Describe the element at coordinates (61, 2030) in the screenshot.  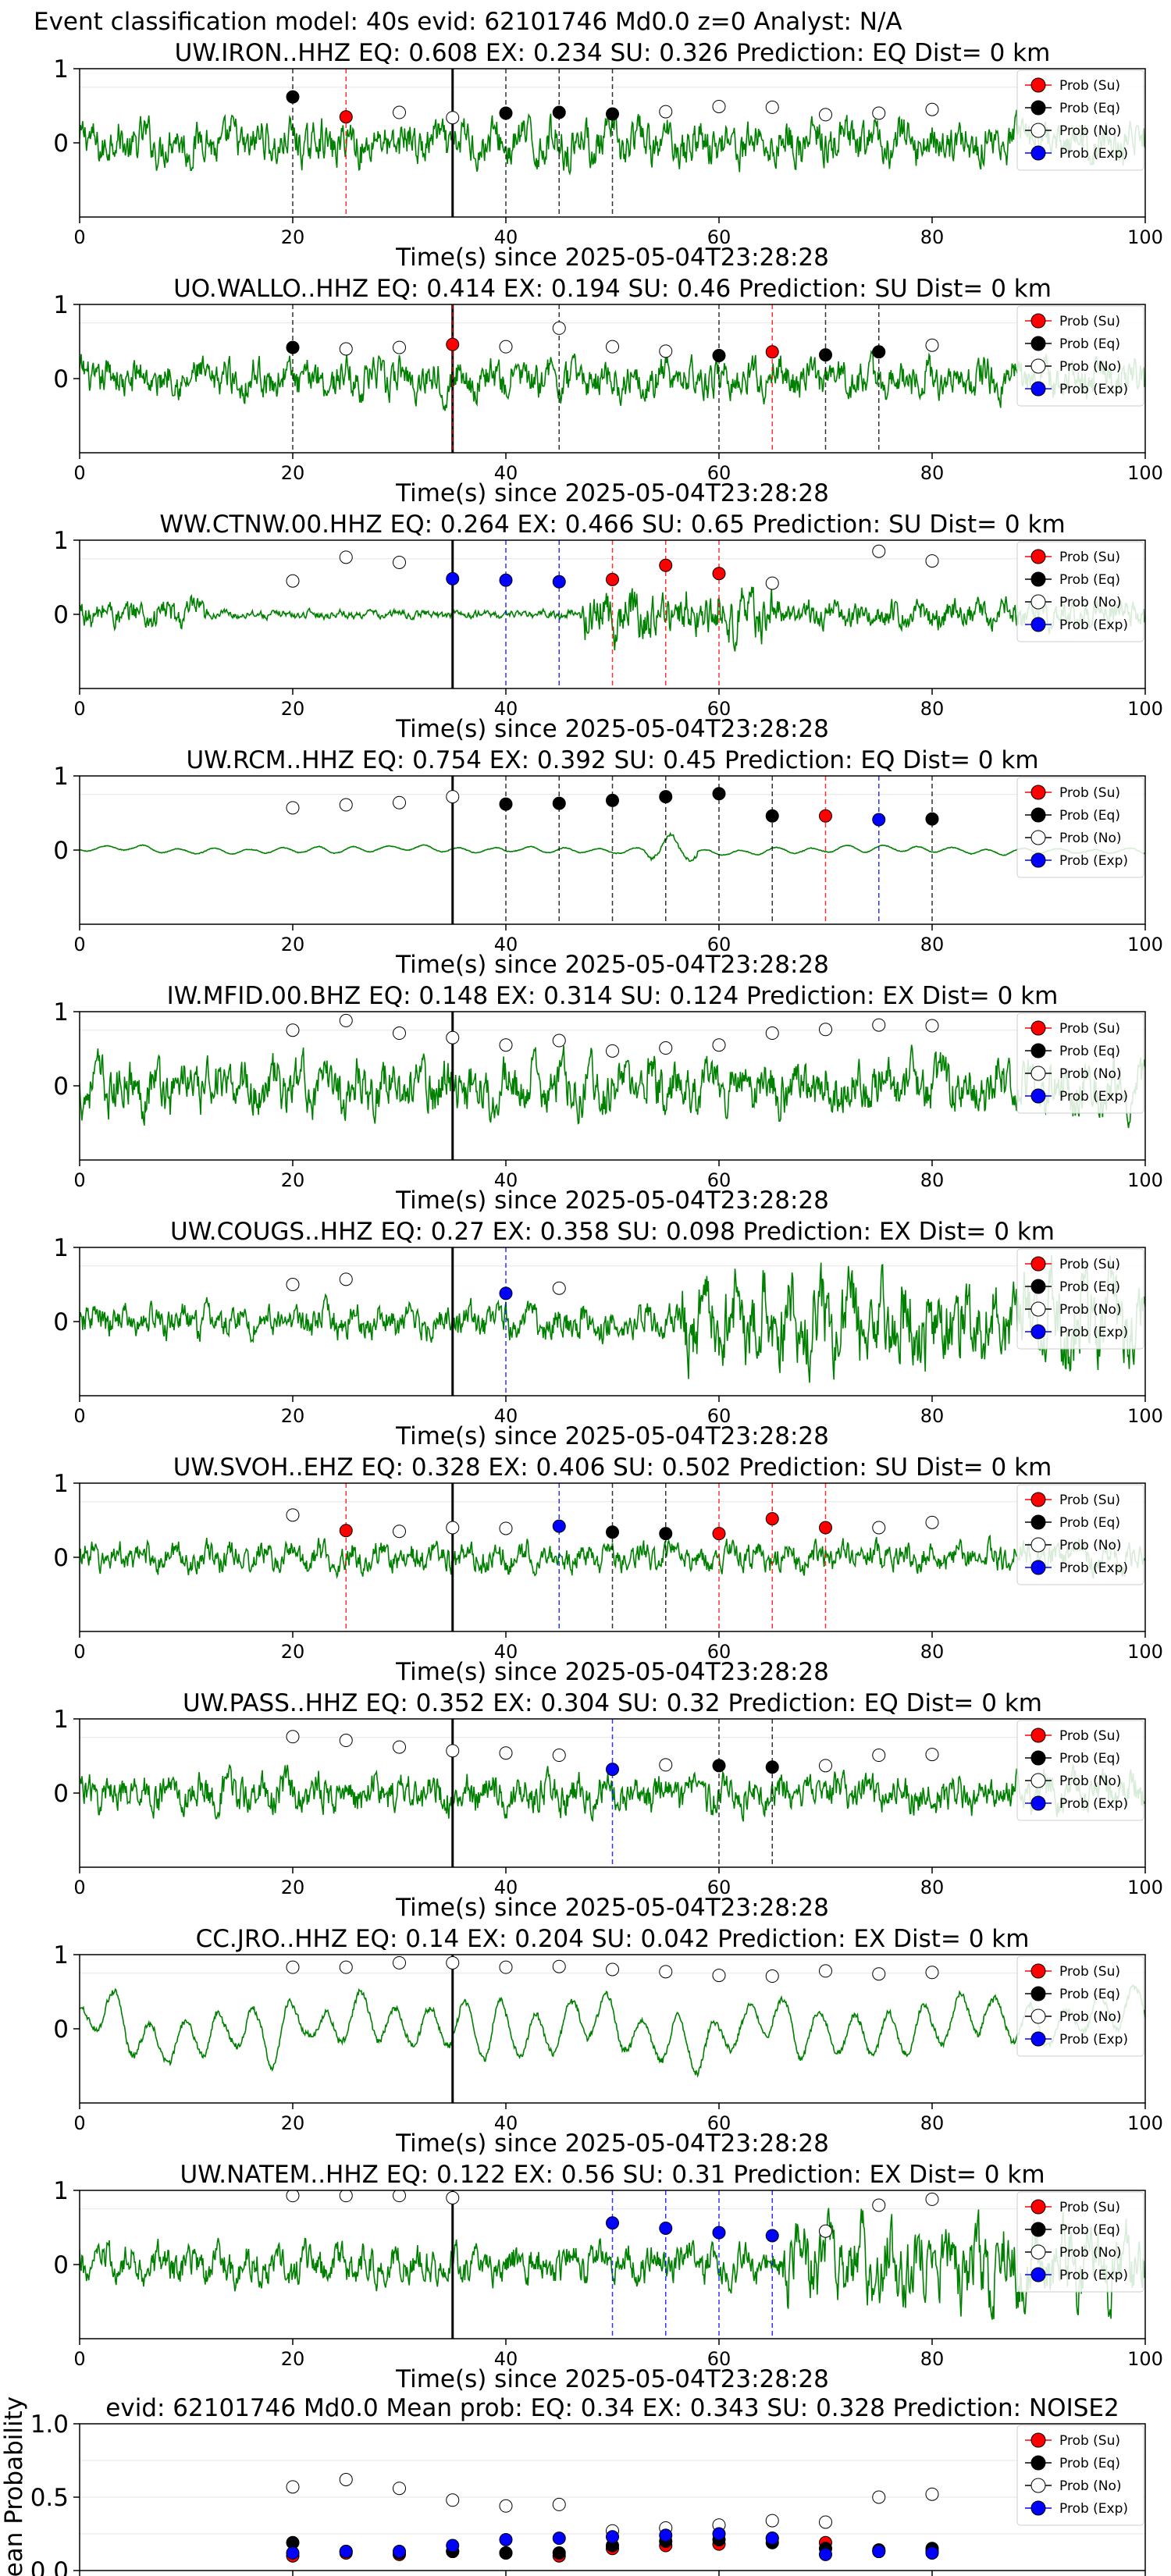
I see `y-tick-label: 0` at that location.